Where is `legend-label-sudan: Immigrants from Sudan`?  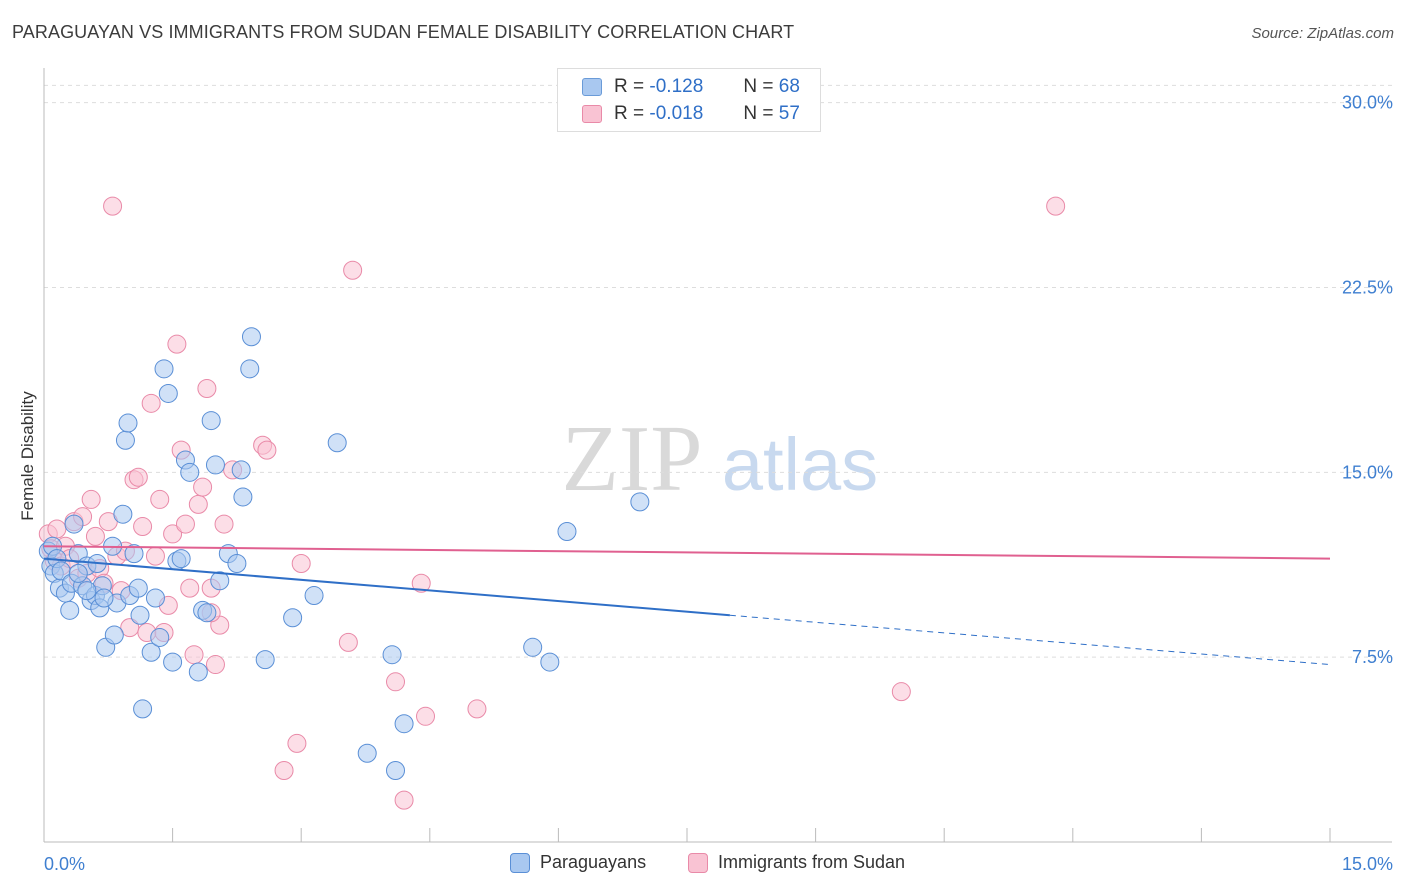
legend-label-sudan: Immigrants from Sudan is located at coordinates (812, 862).